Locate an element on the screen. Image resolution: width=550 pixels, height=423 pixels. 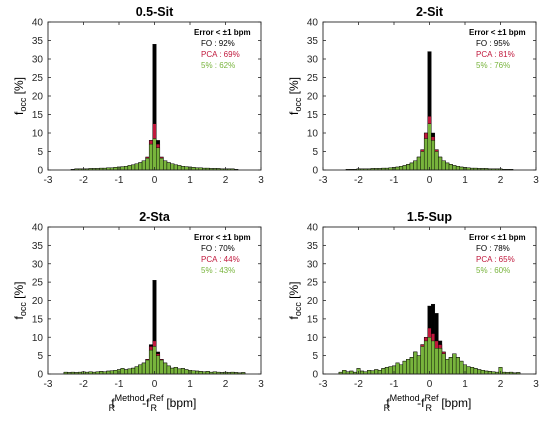
x-label-sub1: R is located at coordinates (112, 408).